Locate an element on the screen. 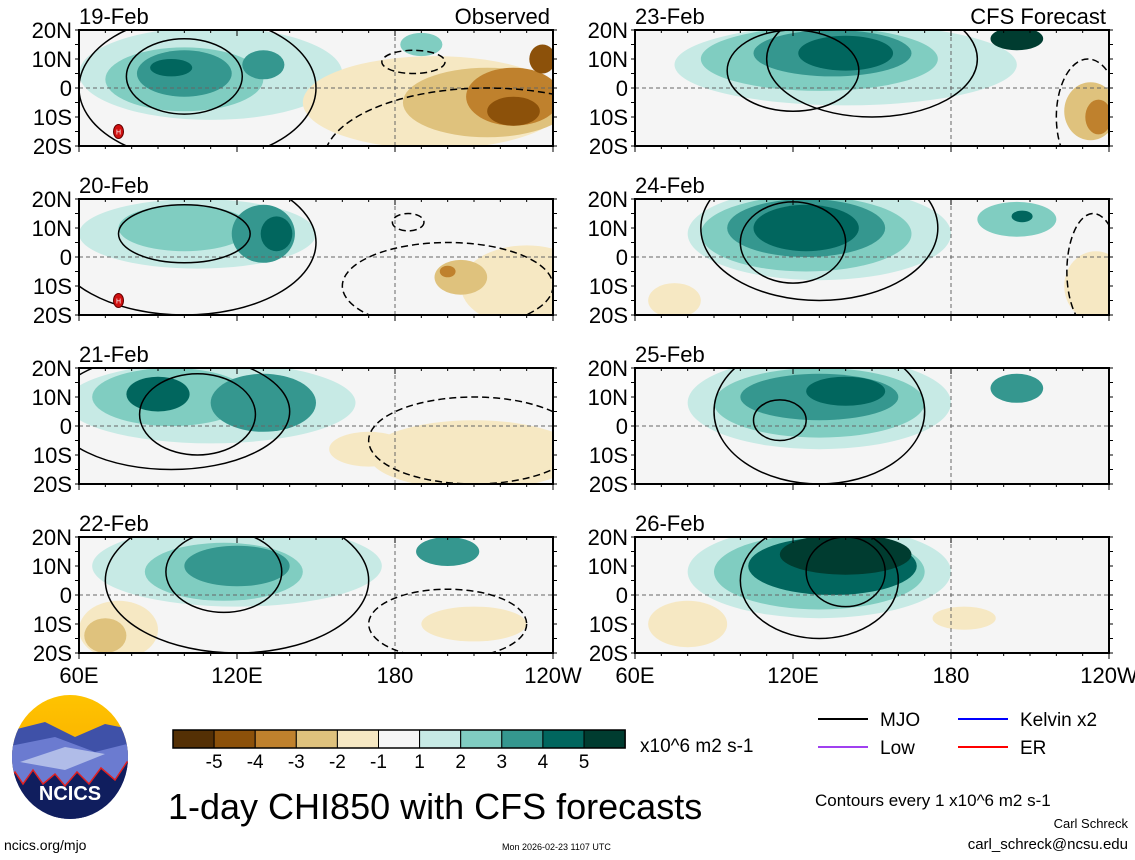  source-url: ncics.org/mjo is located at coordinates (45, 845).